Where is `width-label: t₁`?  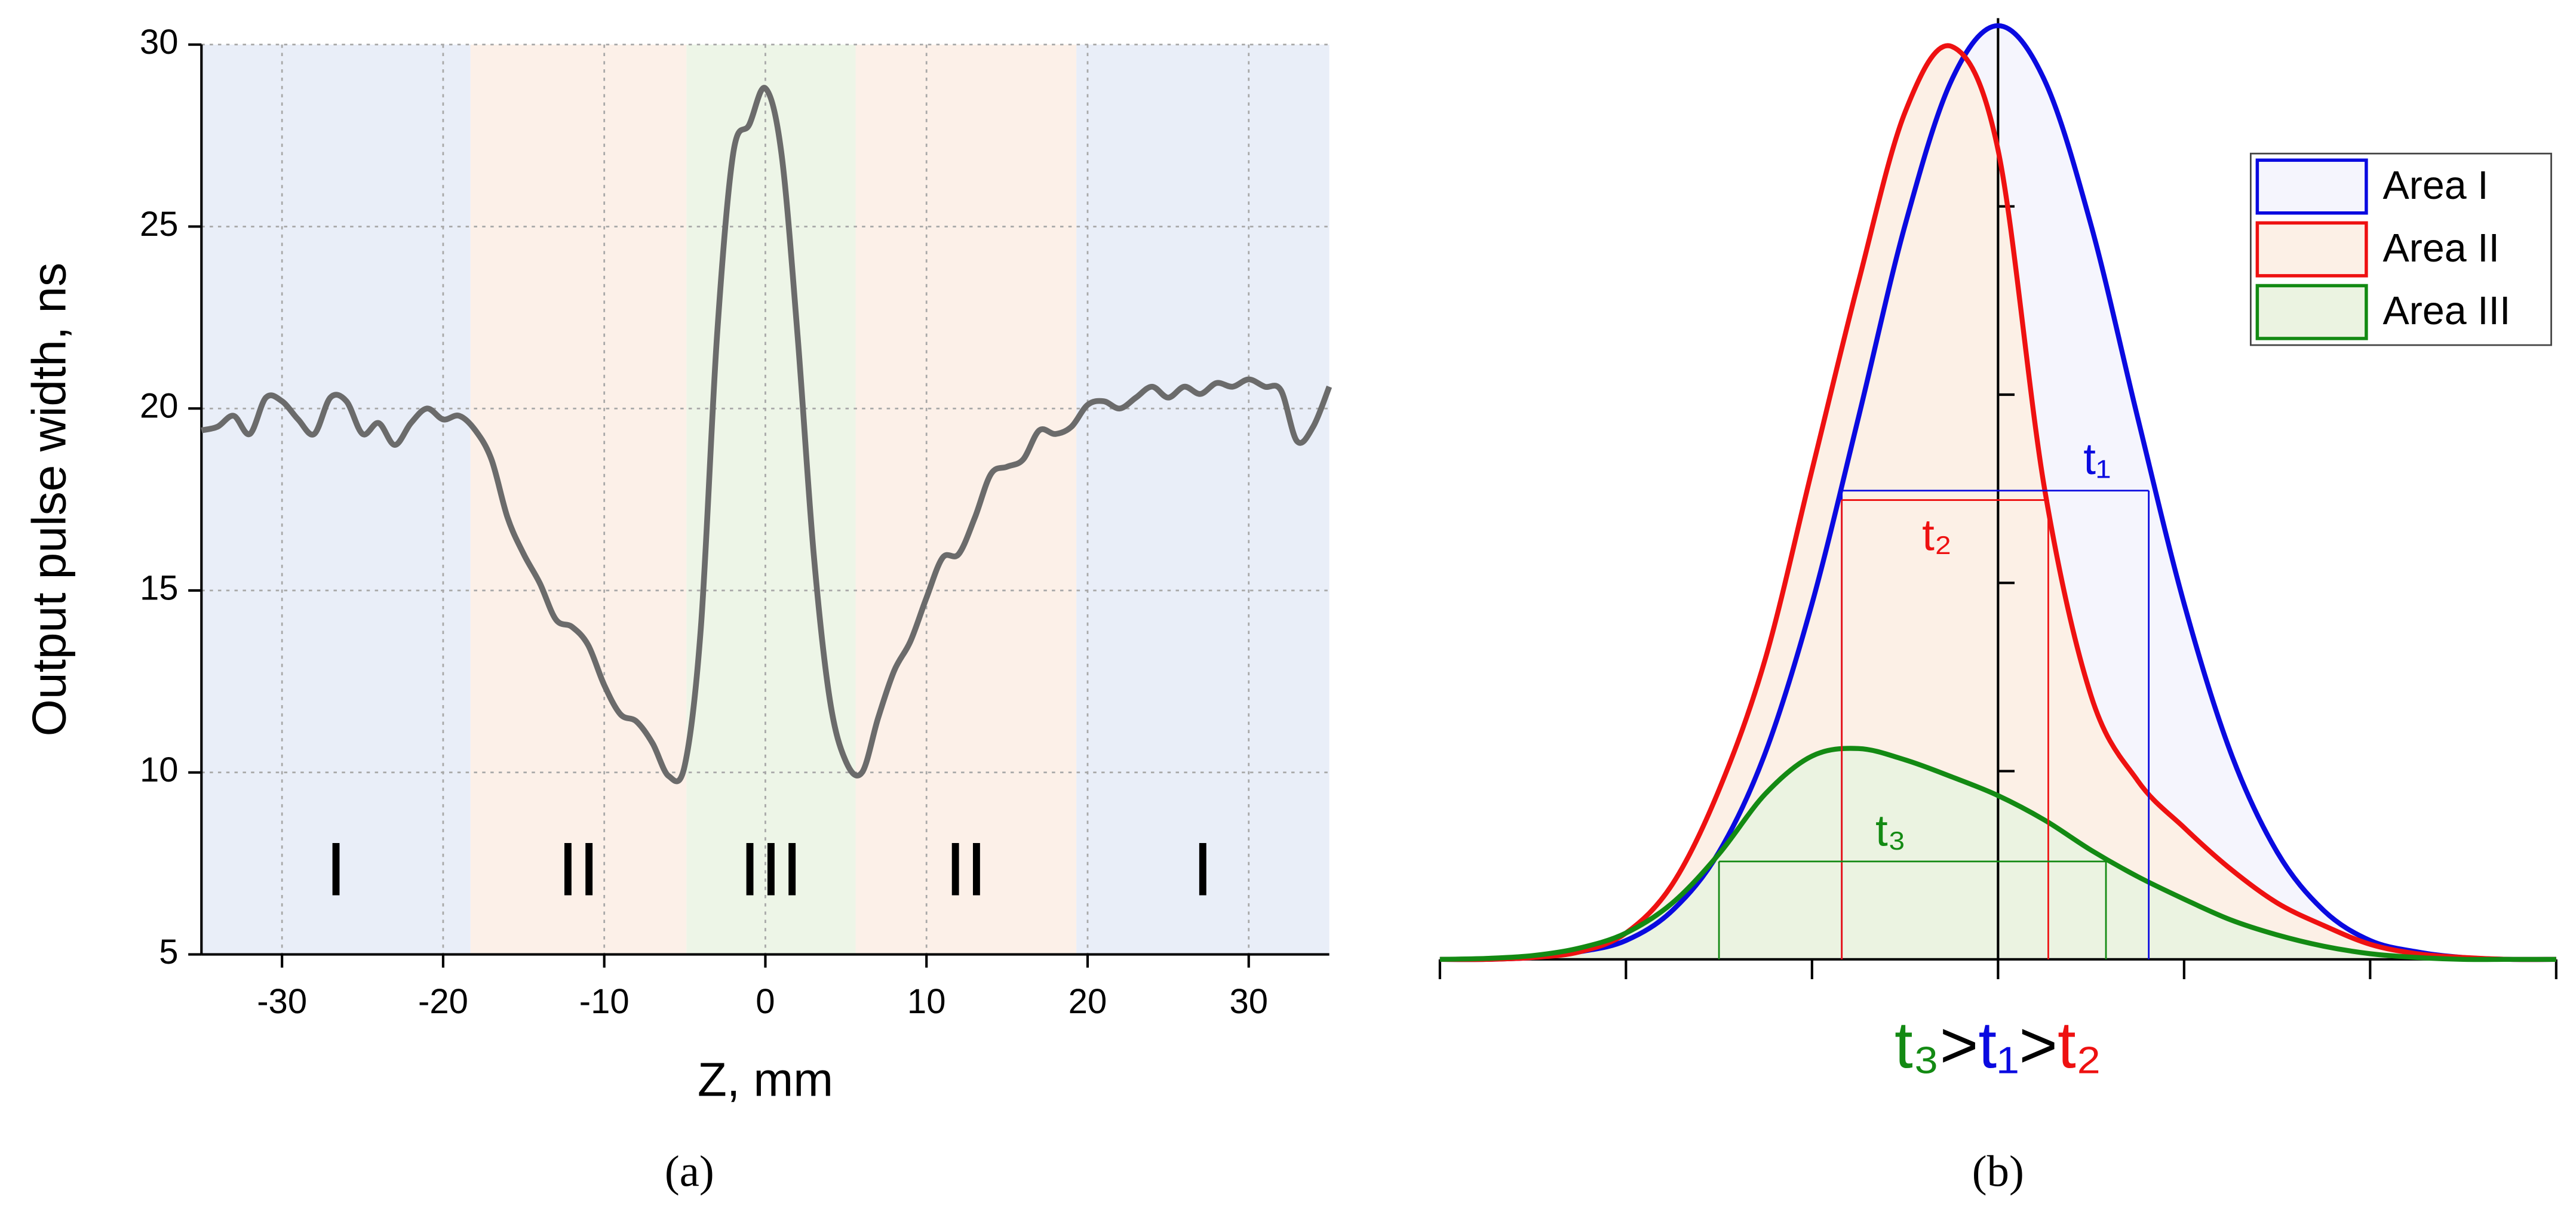 width-label: t₁ is located at coordinates (2097, 458).